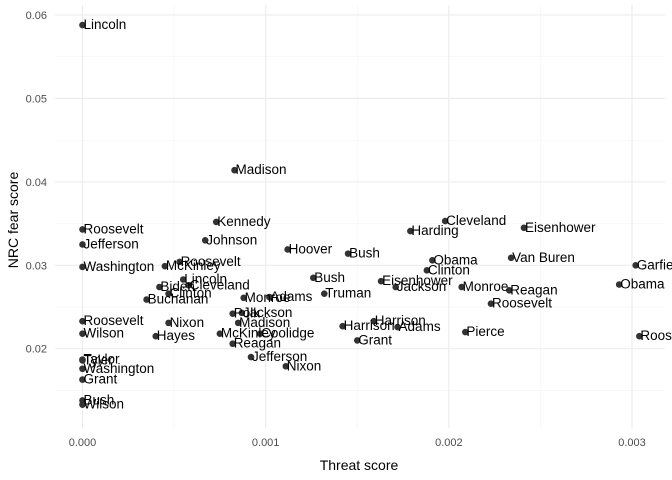 This screenshot has width=672, height=480. What do you see at coordinates (268, 312) in the screenshot?
I see `point-label: Jackson` at bounding box center [268, 312].